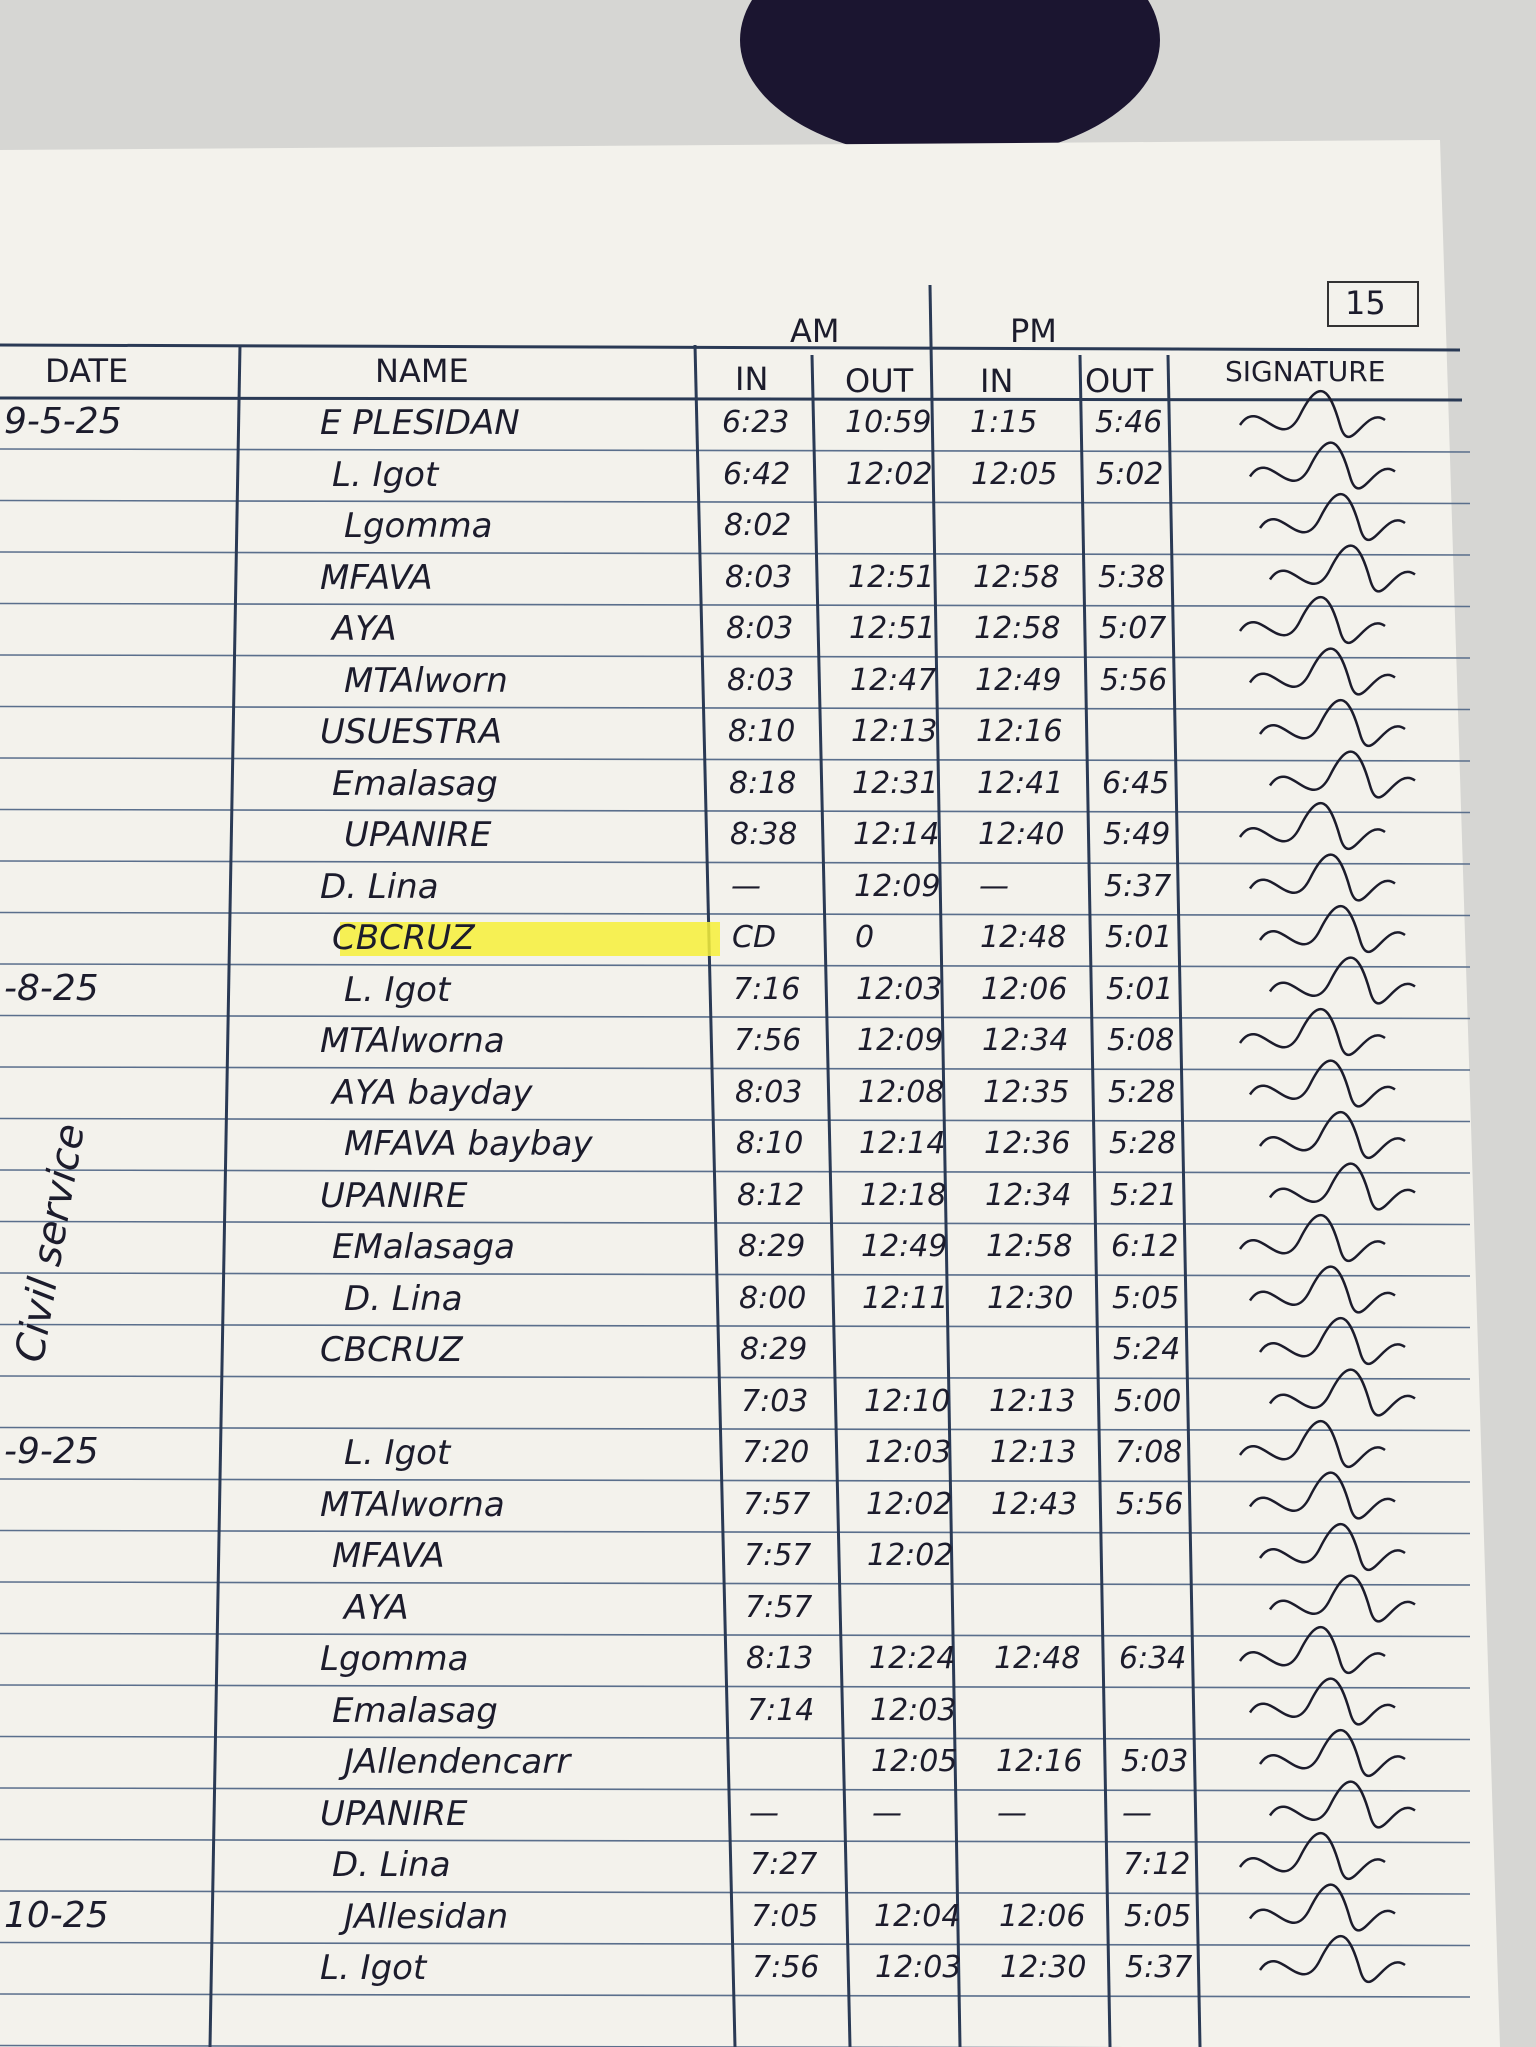 This screenshot has height=2047, width=1536. I want to click on am-out: 12:49, so click(904, 1246).